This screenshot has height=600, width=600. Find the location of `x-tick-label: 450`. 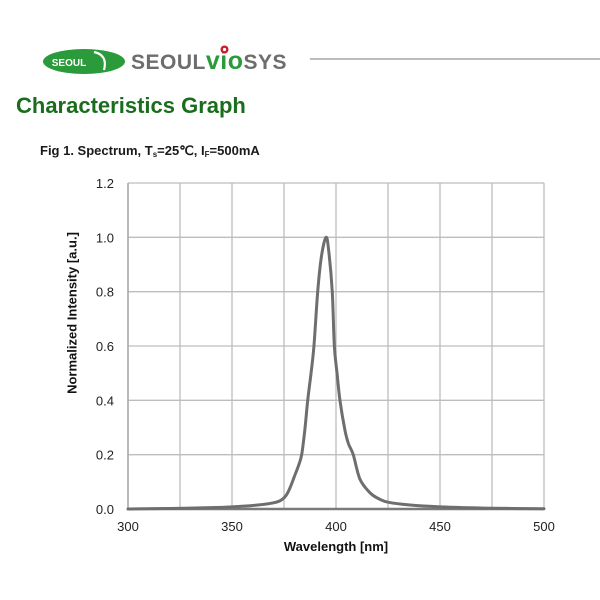

x-tick-label: 450 is located at coordinates (440, 526).